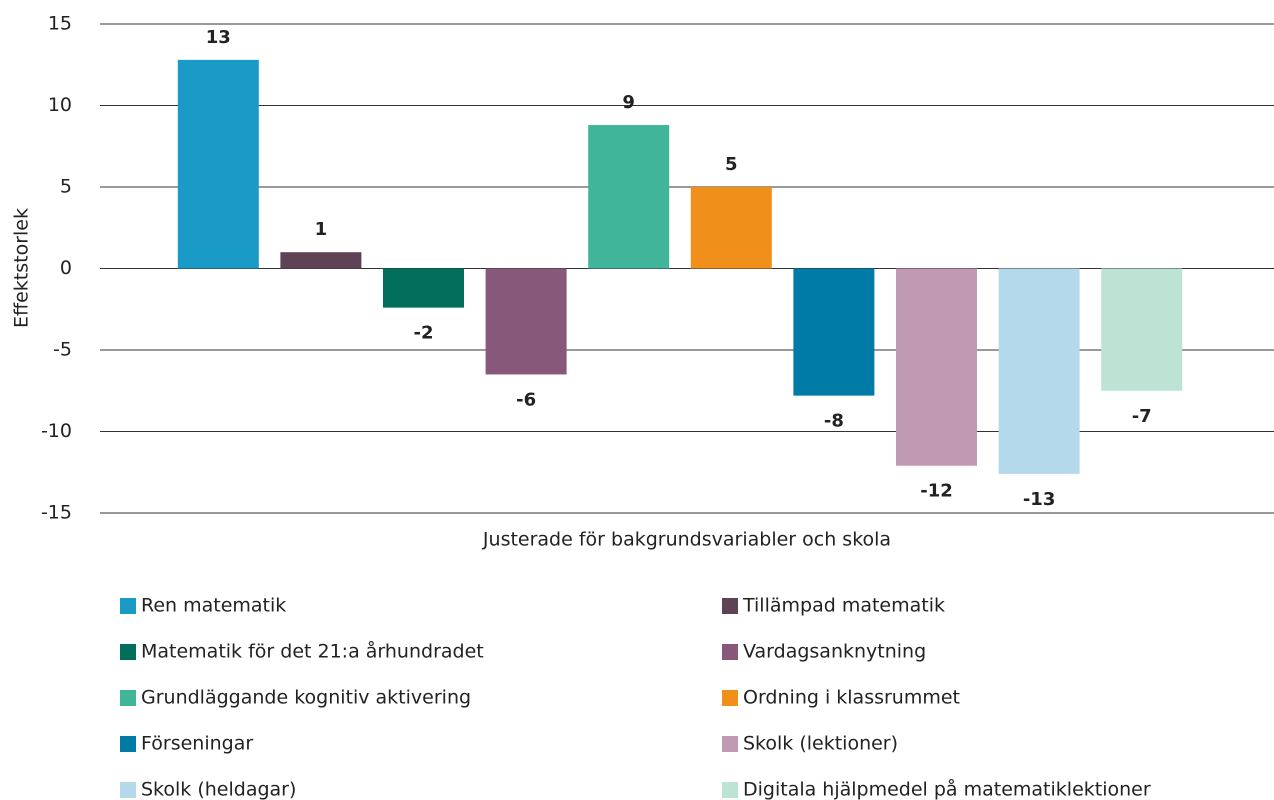 This screenshot has width=1274, height=800. What do you see at coordinates (843, 606) in the screenshot?
I see `legend-label: Tillämpad matematik` at bounding box center [843, 606].